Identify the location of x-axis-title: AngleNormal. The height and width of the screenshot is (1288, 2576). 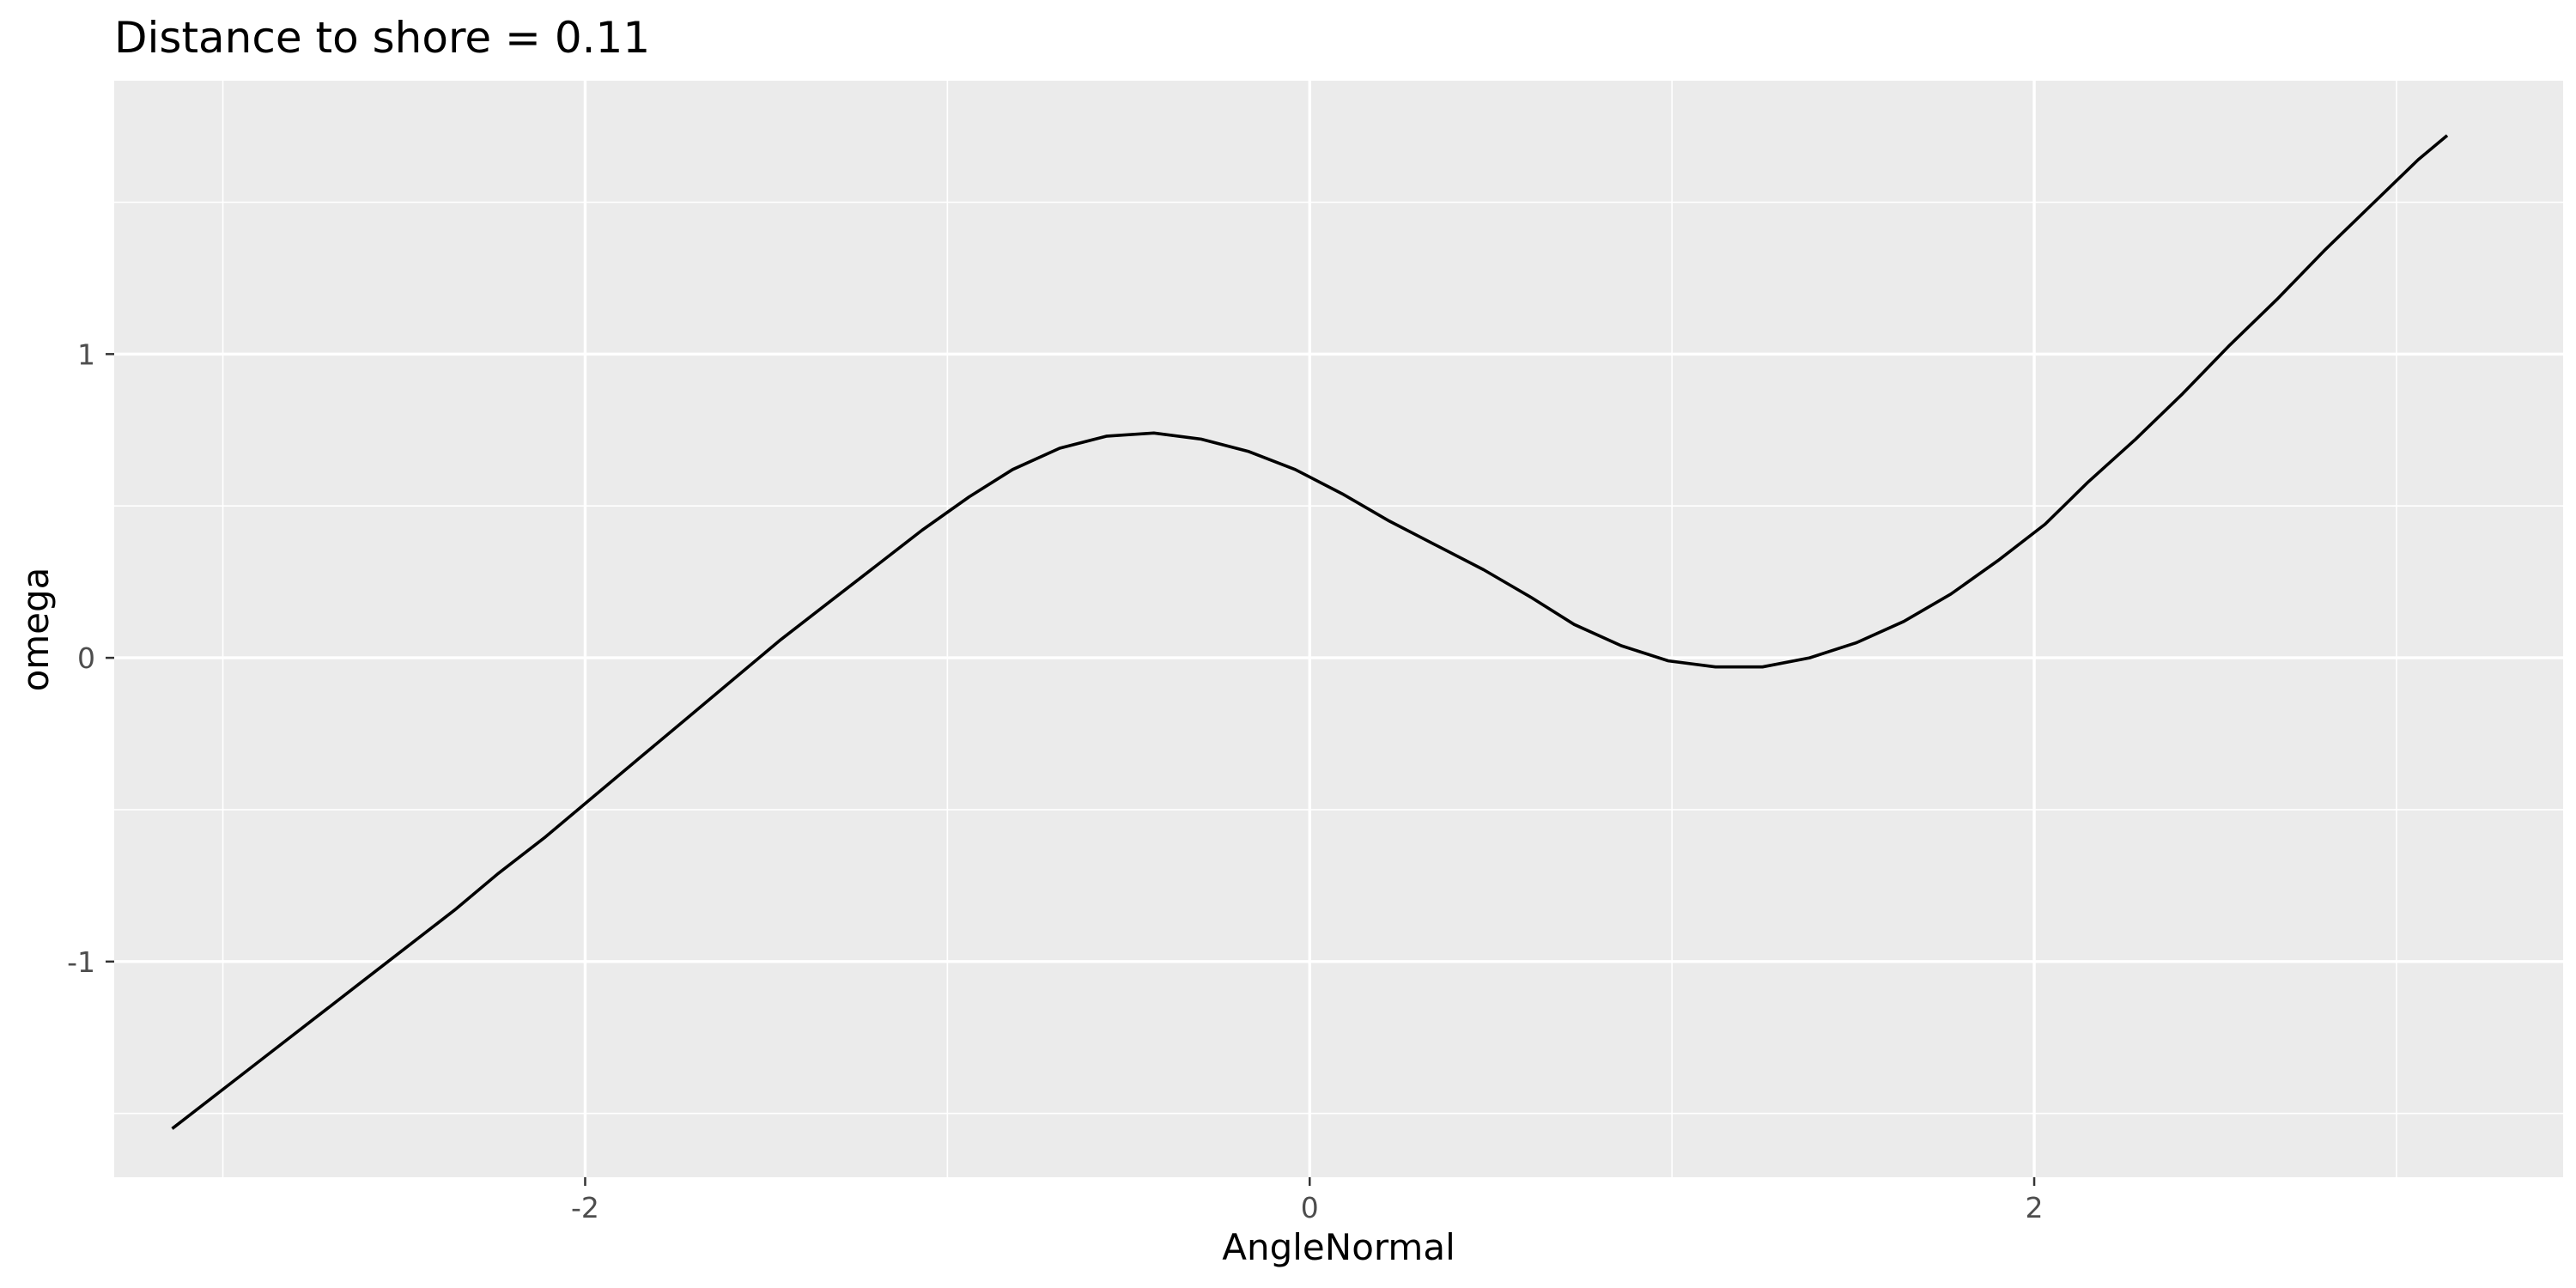
(1338, 1247).